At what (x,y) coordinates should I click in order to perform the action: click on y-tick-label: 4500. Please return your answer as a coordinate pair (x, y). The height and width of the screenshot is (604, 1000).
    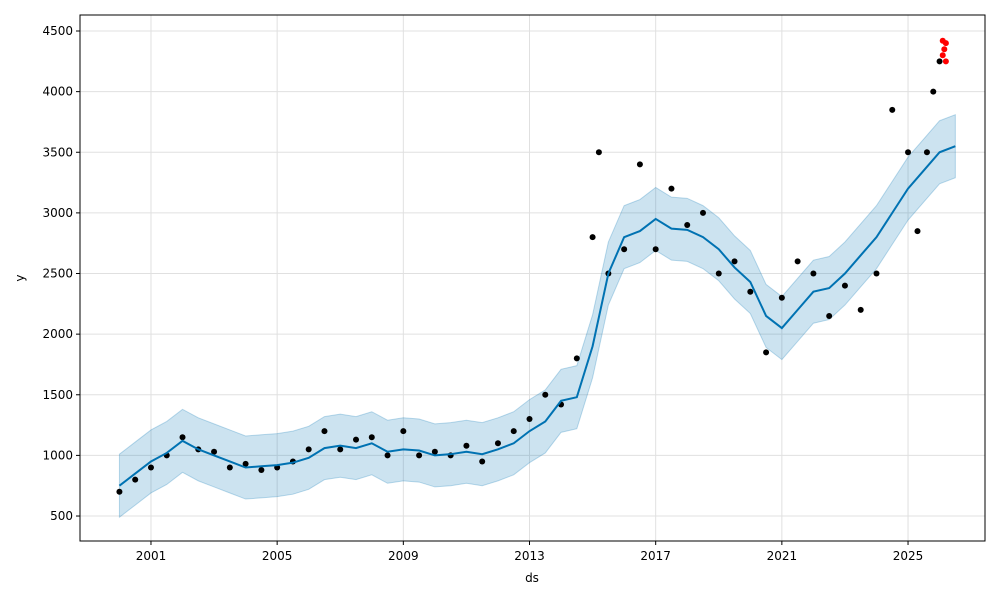
    Looking at the image, I should click on (57, 31).